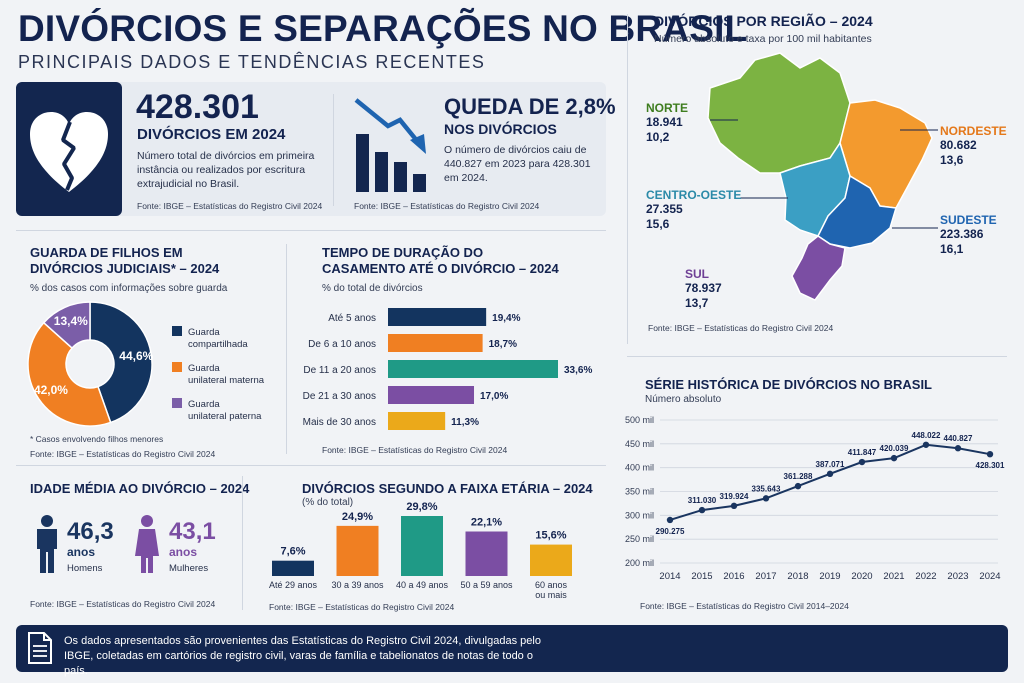 The width and height of the screenshot is (1024, 683). I want to click on map-region-name: CENTRO-OESTE, so click(694, 195).